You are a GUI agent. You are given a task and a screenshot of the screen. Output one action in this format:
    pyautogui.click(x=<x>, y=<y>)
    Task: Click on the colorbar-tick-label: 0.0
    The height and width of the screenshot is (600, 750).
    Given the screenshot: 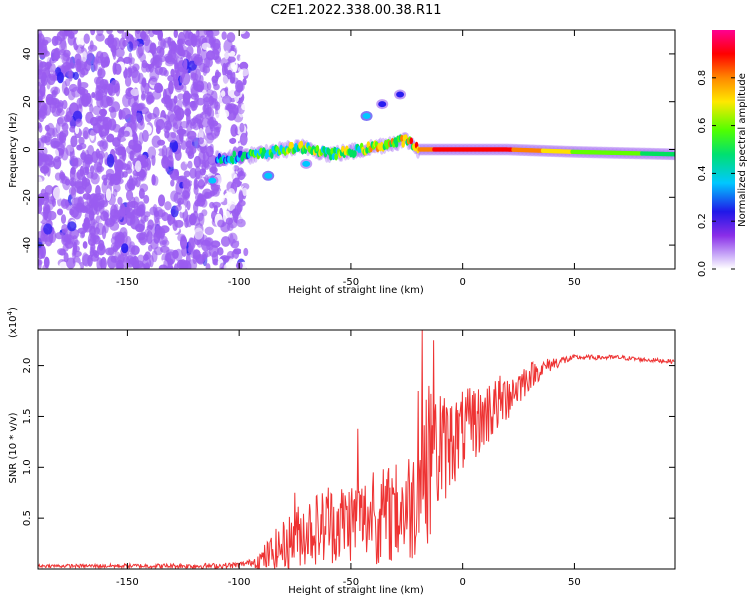 What is the action you would take?
    pyautogui.click(x=702, y=269)
    